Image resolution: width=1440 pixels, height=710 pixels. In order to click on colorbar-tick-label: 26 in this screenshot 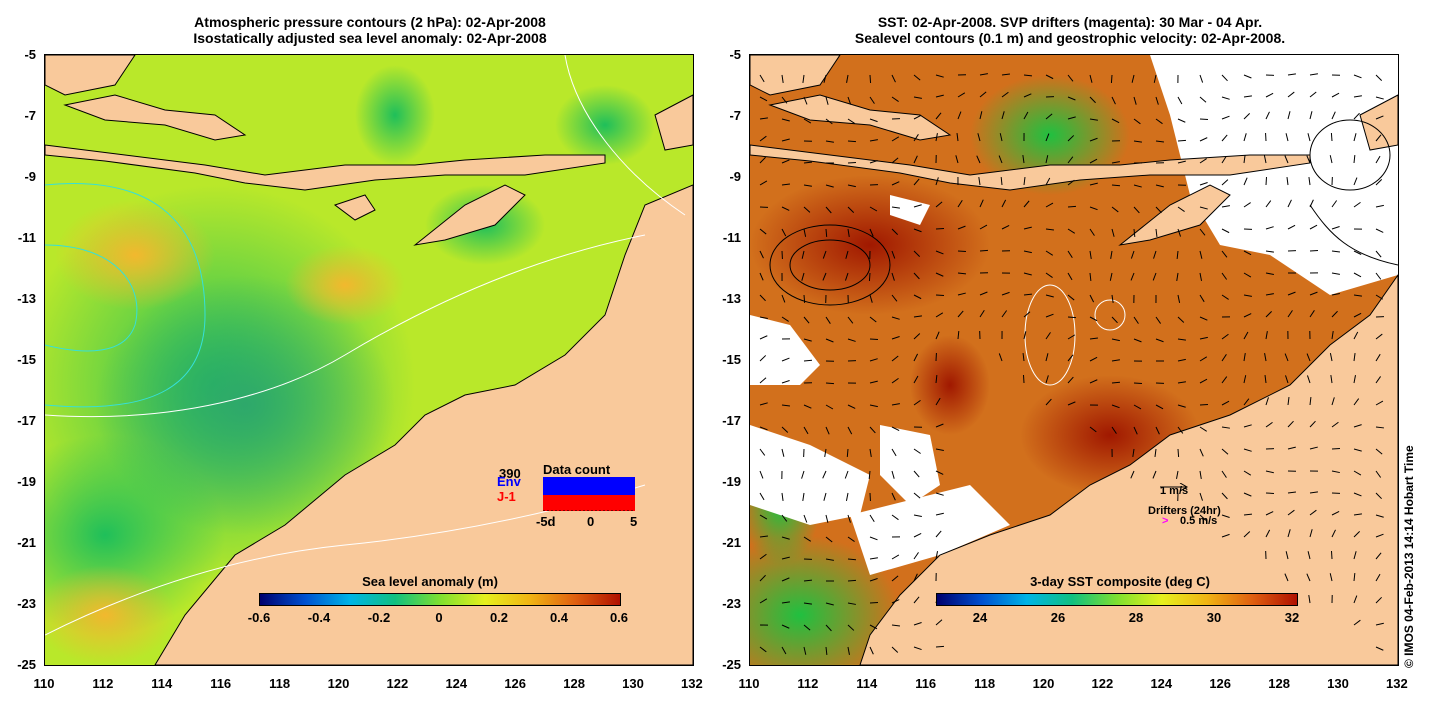, I will do `click(1058, 617)`.